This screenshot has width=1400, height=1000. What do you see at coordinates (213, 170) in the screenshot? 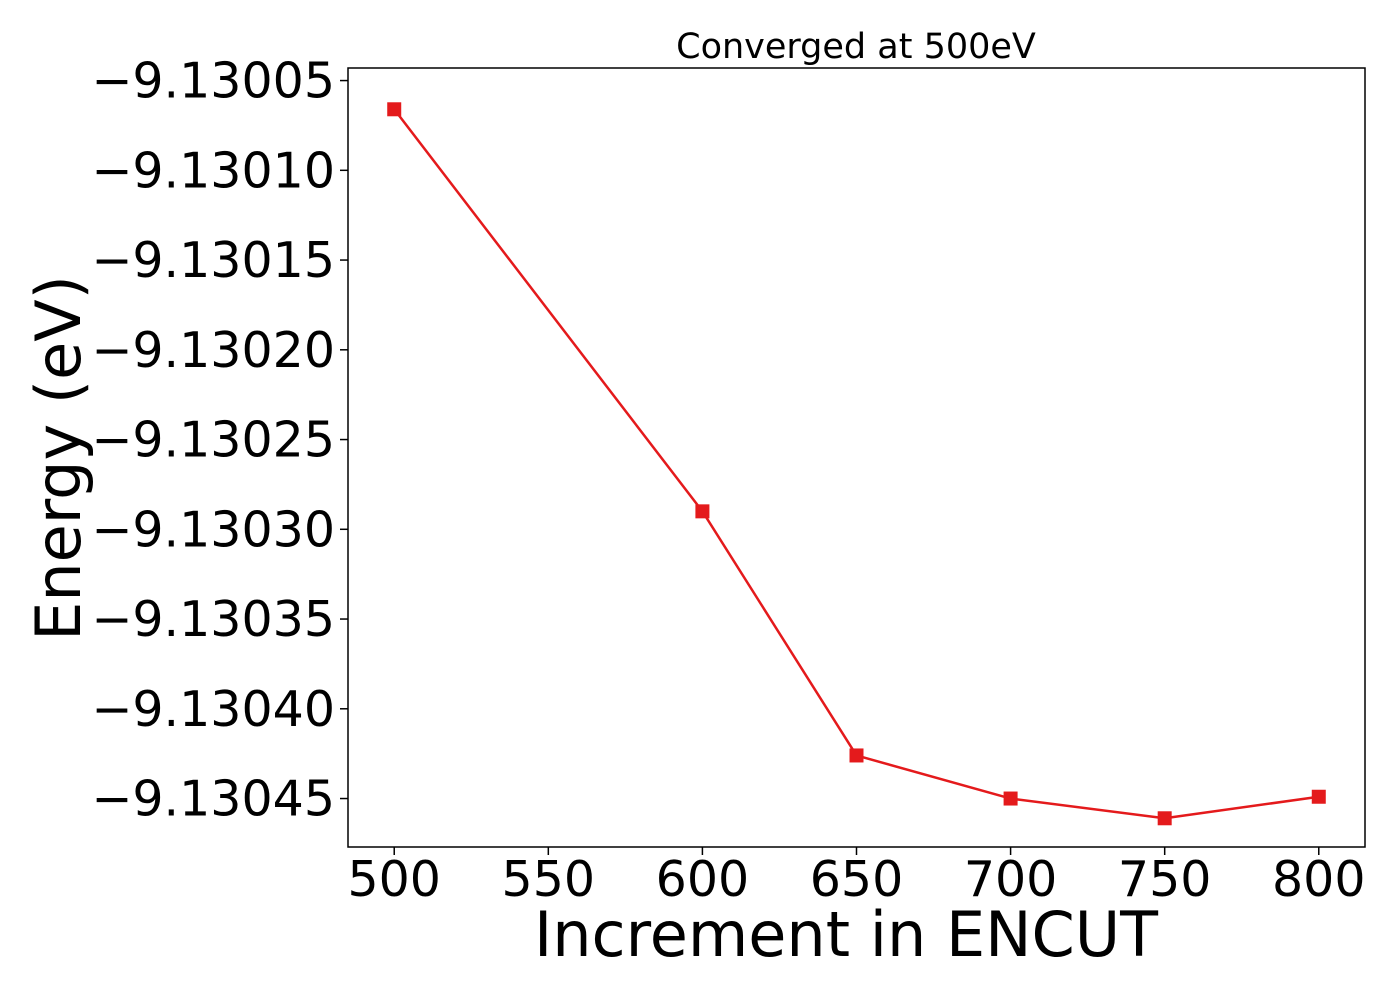
I see `y-tick-label: −9.13010` at bounding box center [213, 170].